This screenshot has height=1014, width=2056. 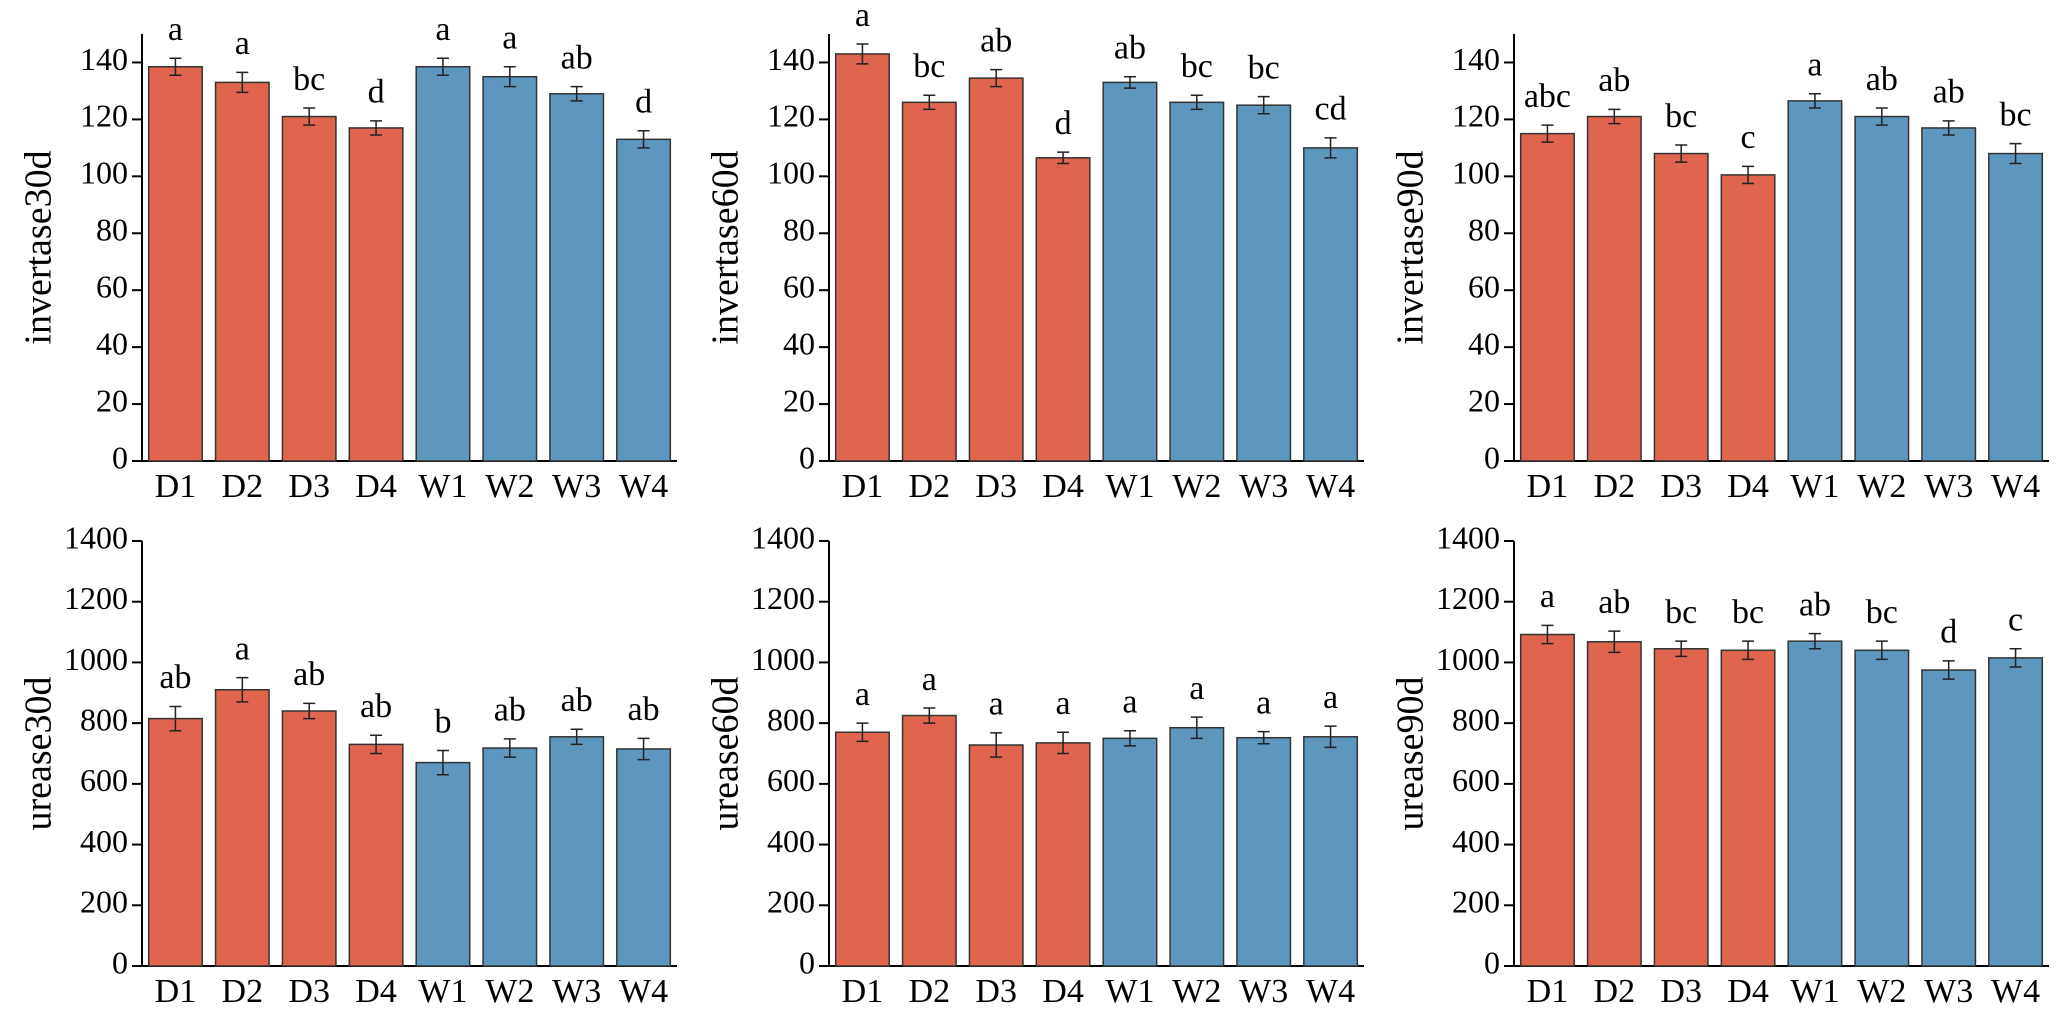 What do you see at coordinates (1411, 247) in the screenshot?
I see `y-axis-label: invertase90d` at bounding box center [1411, 247].